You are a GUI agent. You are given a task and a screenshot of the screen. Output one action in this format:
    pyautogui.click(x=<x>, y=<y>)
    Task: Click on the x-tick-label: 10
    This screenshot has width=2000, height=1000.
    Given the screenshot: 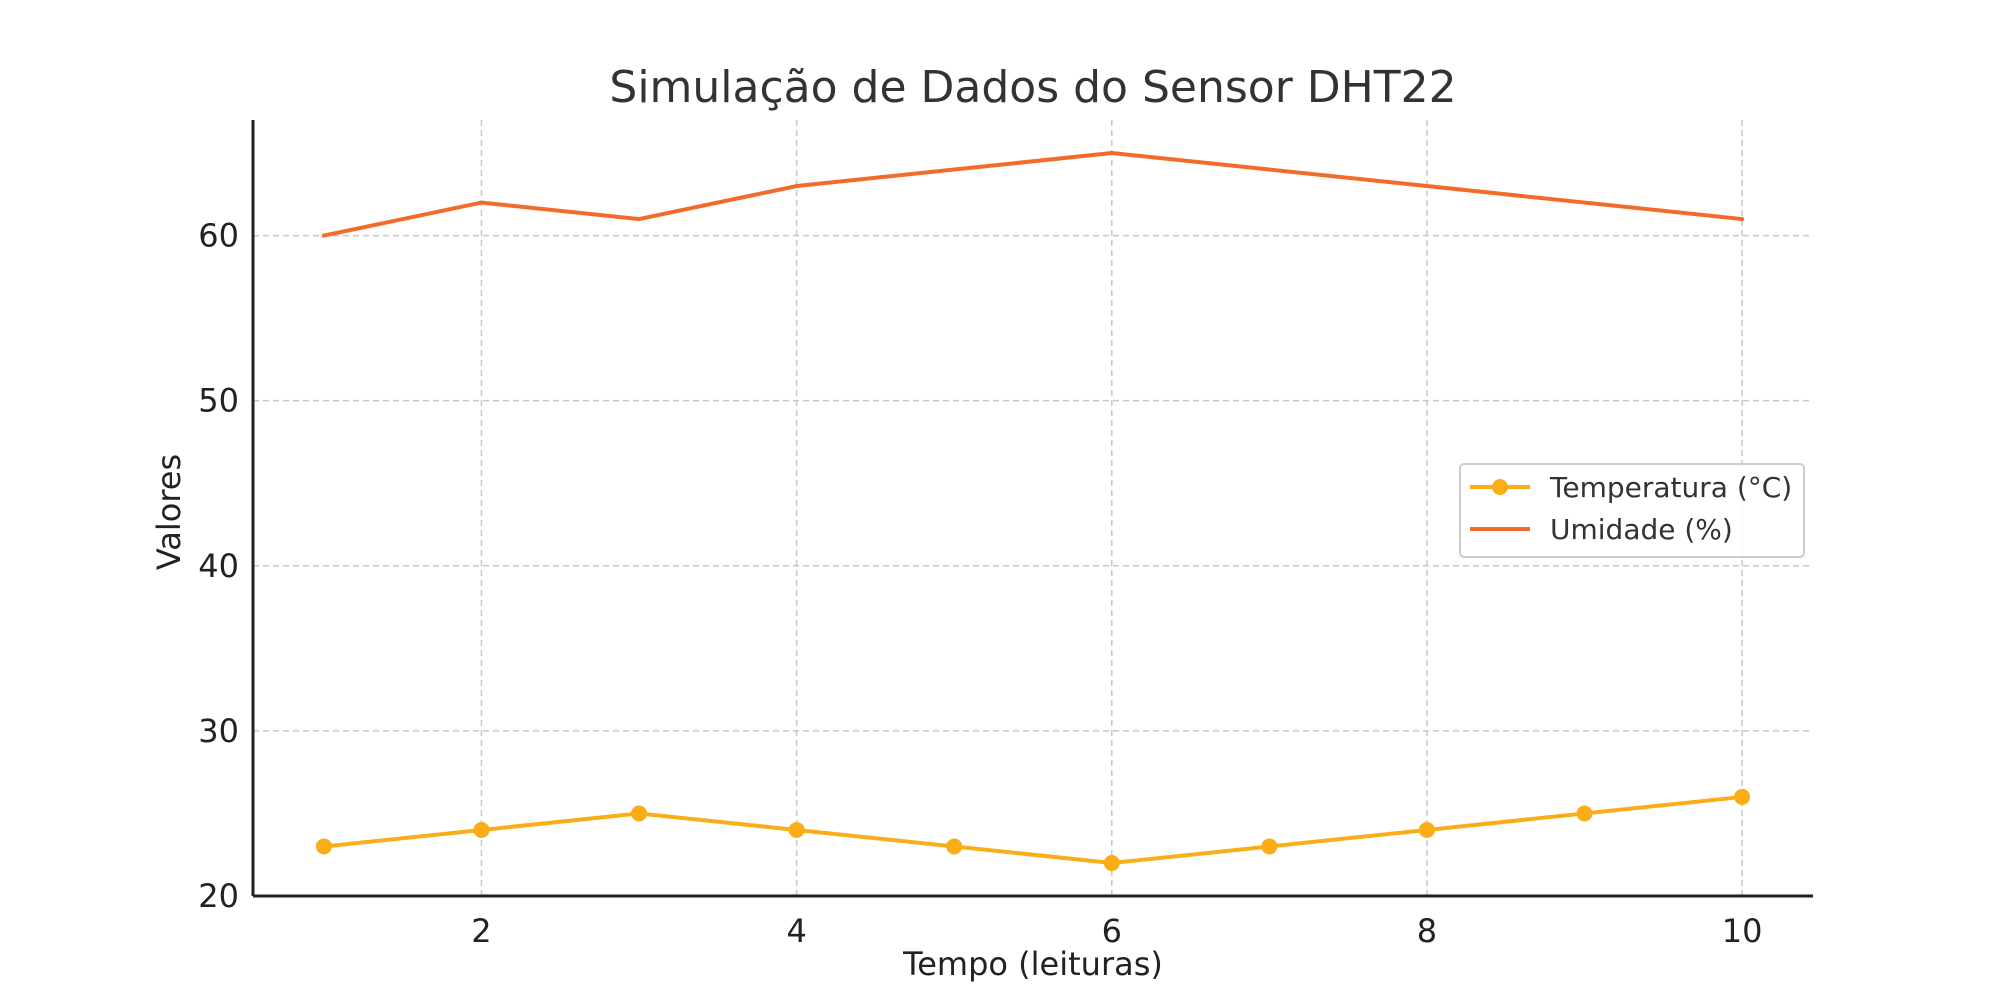 What is the action you would take?
    pyautogui.click(x=1742, y=931)
    